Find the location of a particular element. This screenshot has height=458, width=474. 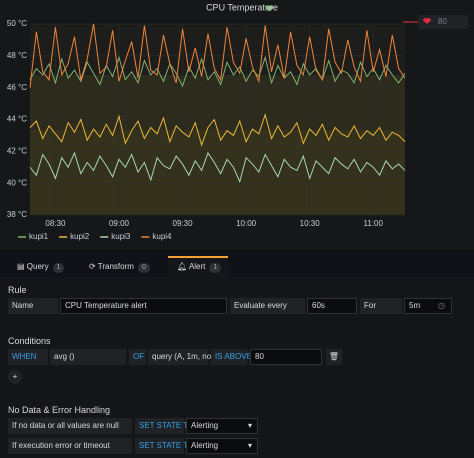

keyword: WHEN is located at coordinates (28, 357).